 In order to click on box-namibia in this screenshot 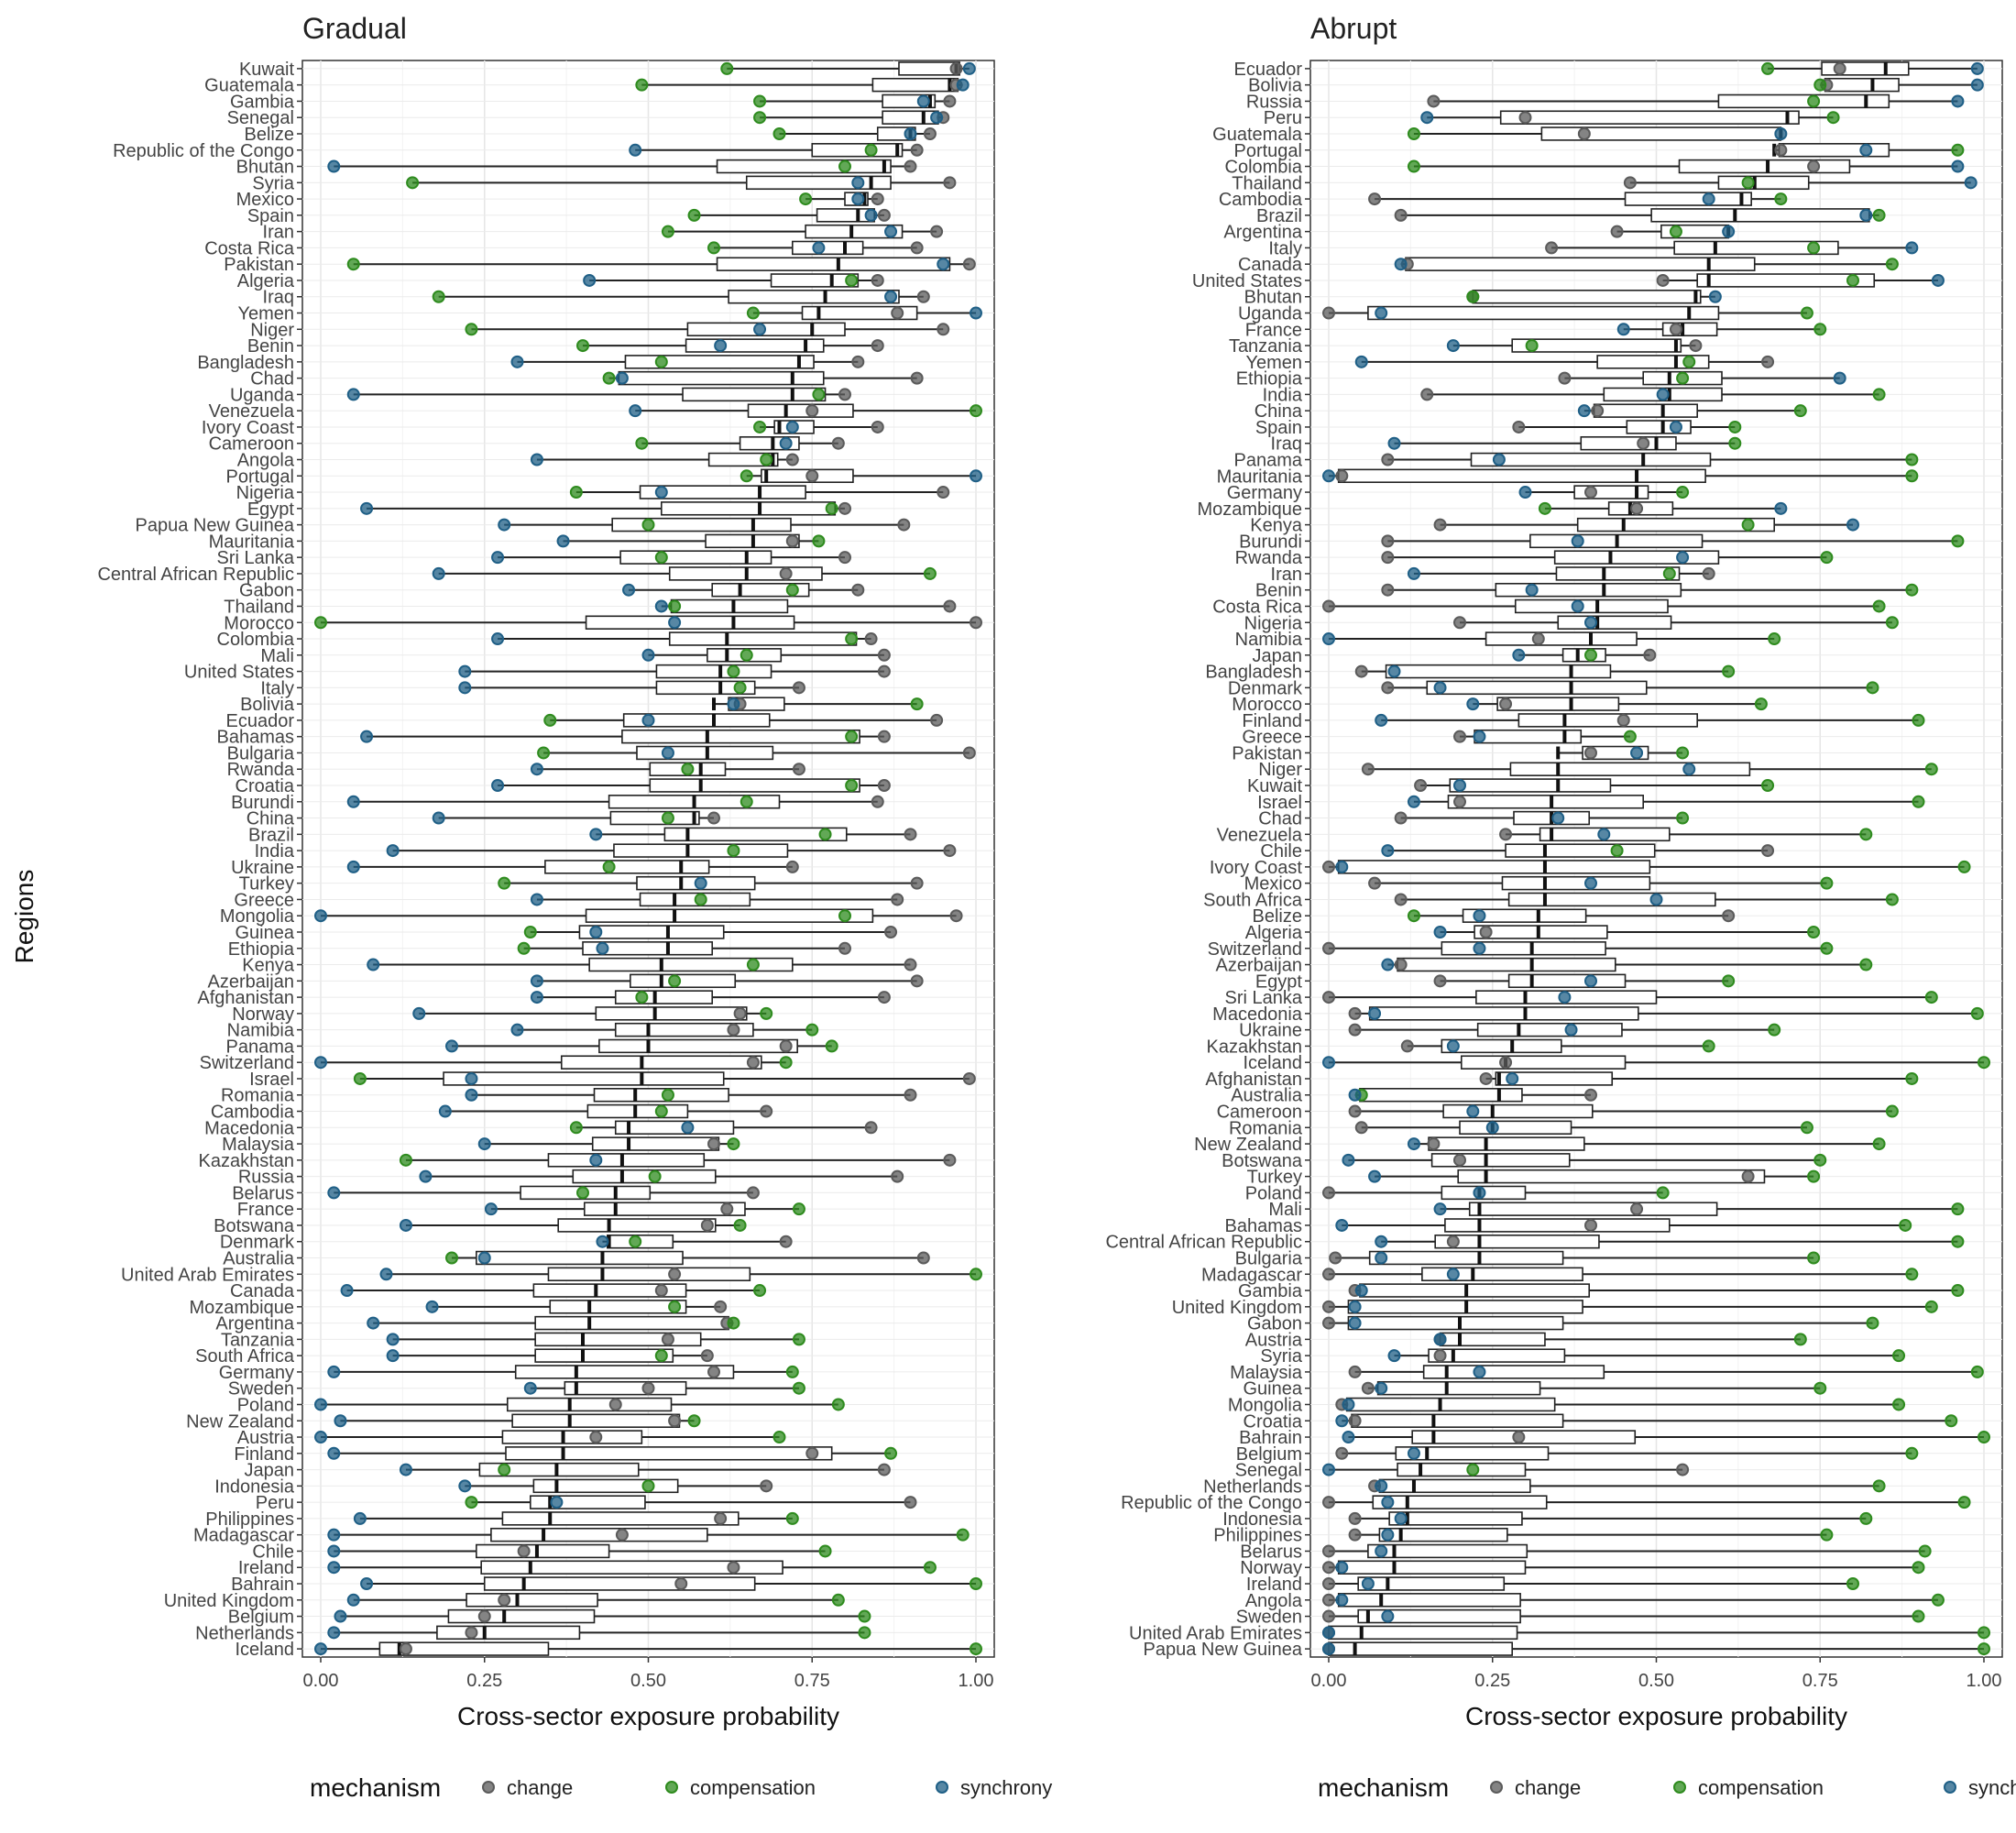, I will do `click(665, 1029)`.